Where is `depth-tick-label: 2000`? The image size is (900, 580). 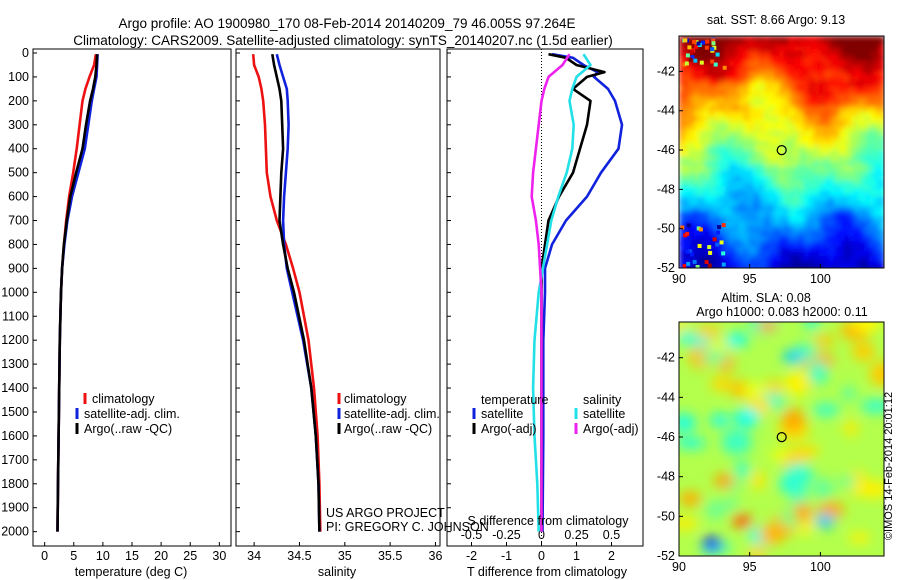
depth-tick-label: 2000 is located at coordinates (15, 532).